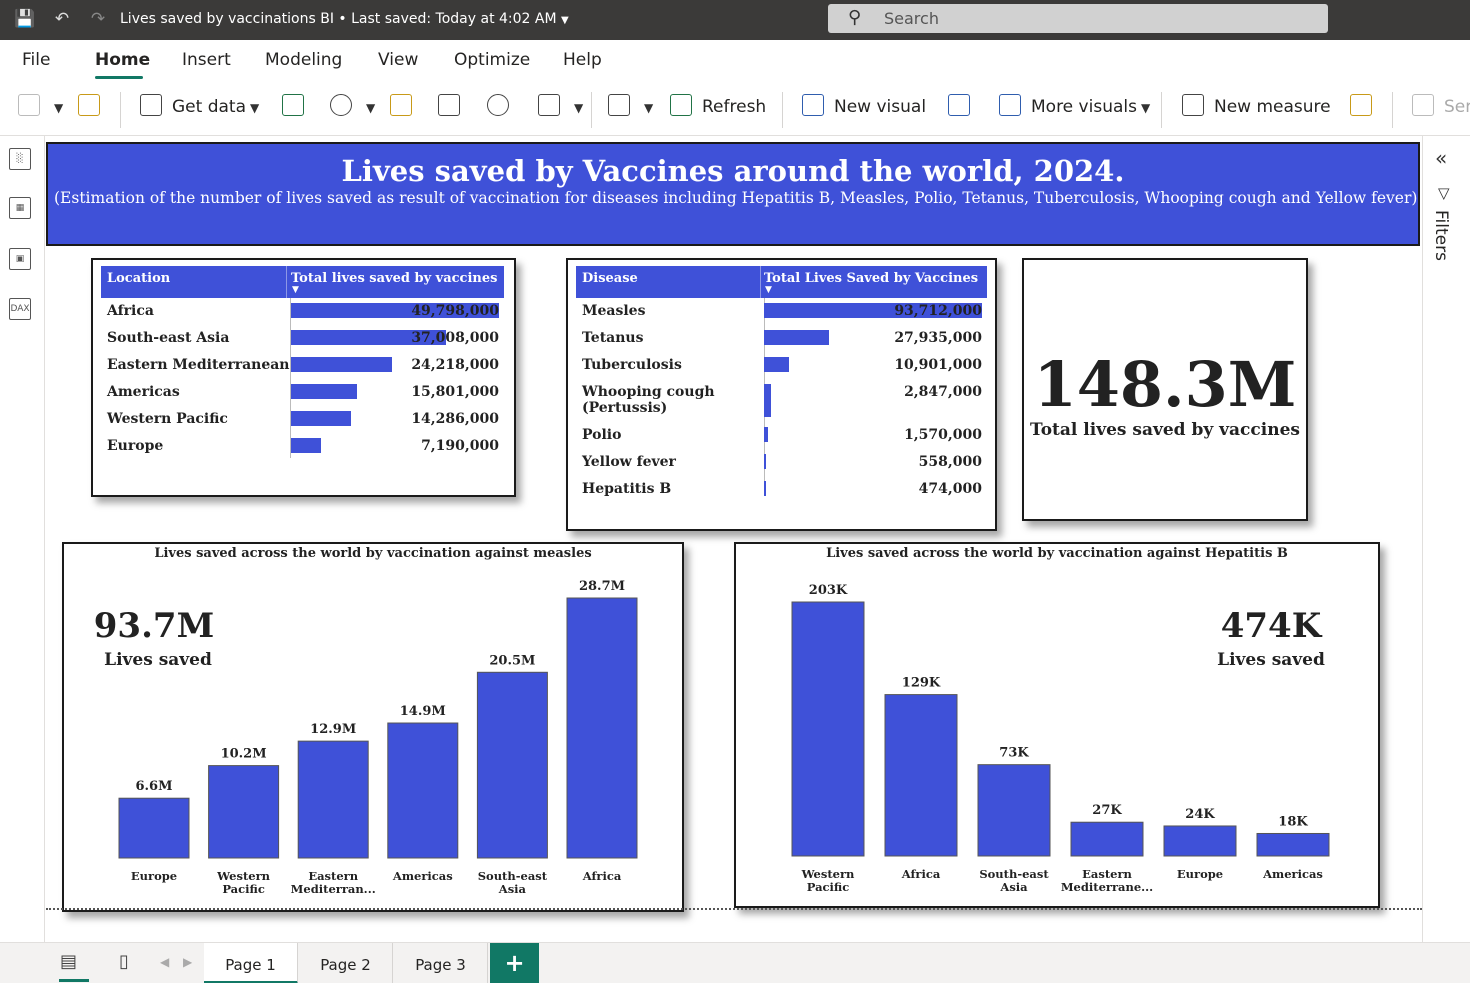 The width and height of the screenshot is (1470, 983). Describe the element at coordinates (1013, 887) in the screenshot. I see `category-label: Asia` at that location.